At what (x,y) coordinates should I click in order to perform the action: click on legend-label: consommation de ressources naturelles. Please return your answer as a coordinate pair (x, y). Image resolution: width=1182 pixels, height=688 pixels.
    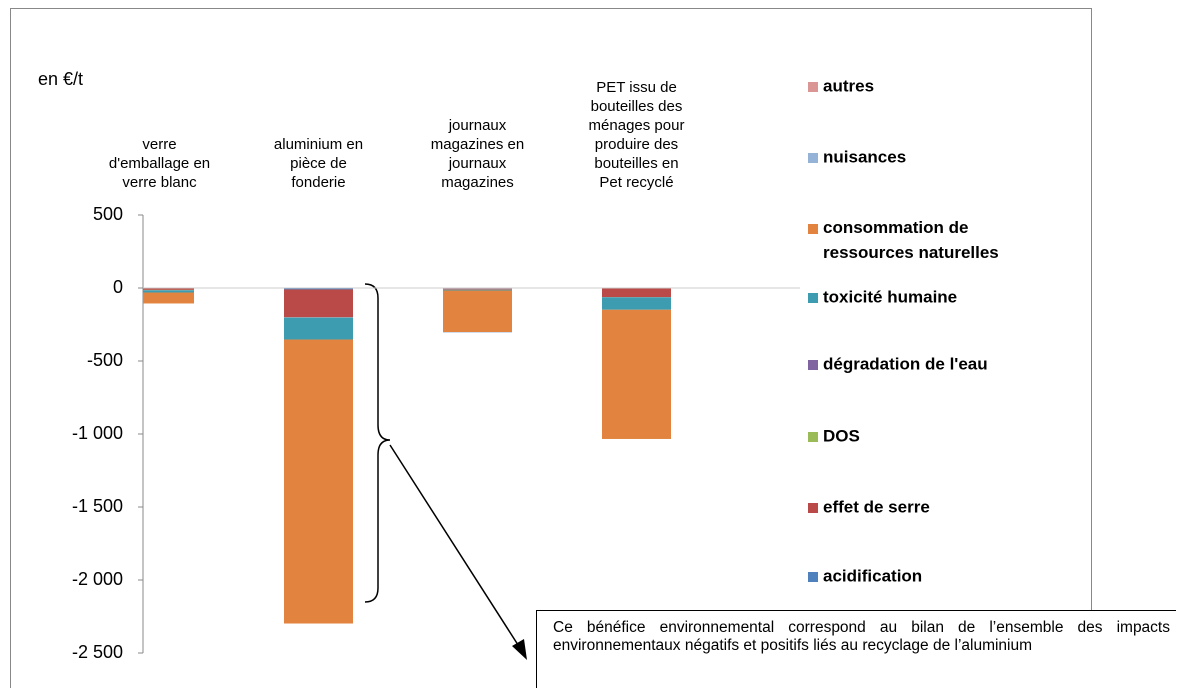
    Looking at the image, I should click on (911, 240).